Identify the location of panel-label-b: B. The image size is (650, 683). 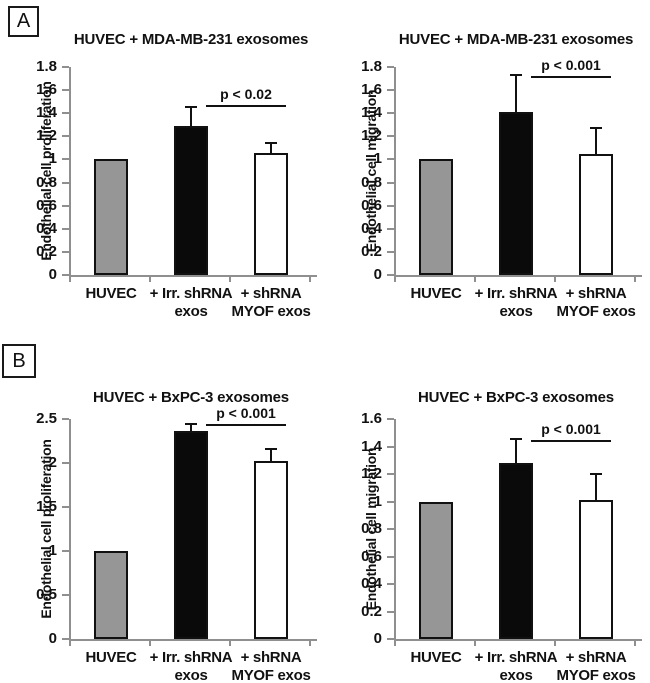
(19, 361).